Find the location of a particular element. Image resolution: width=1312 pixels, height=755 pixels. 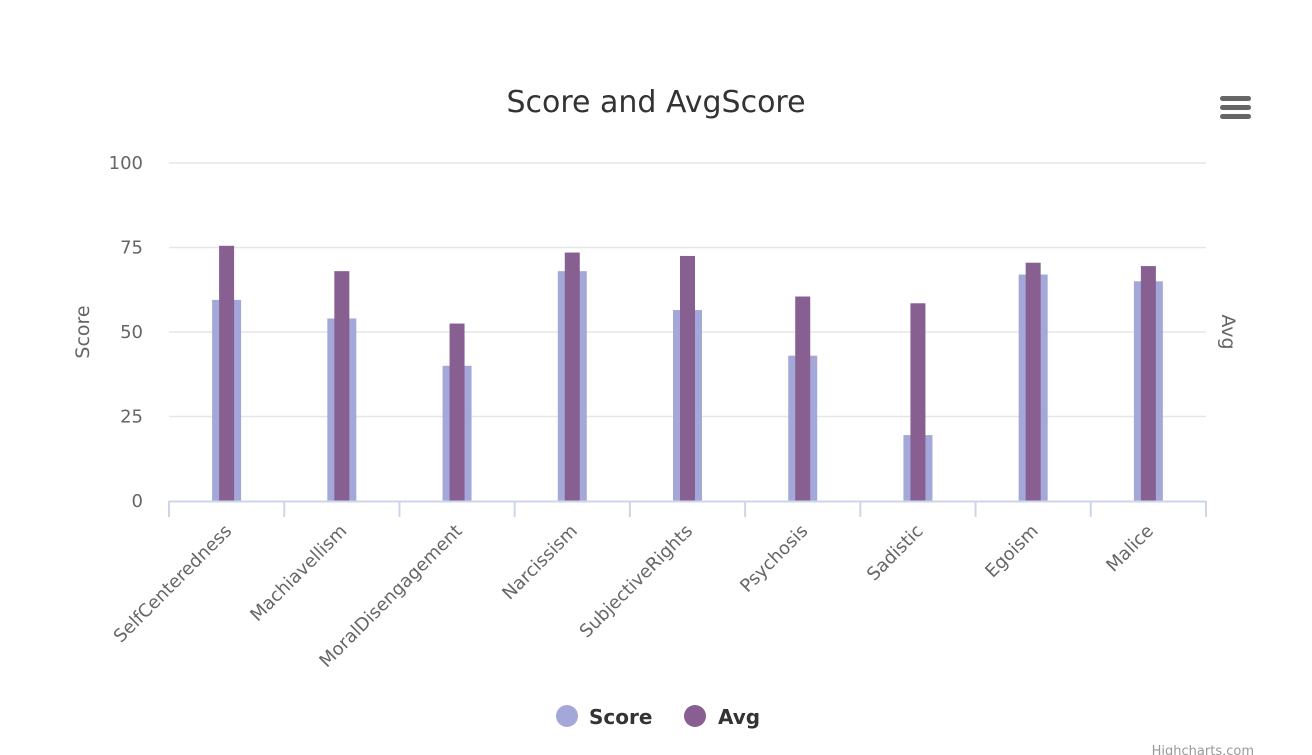

legend-item-score: Score is located at coordinates (604, 717).